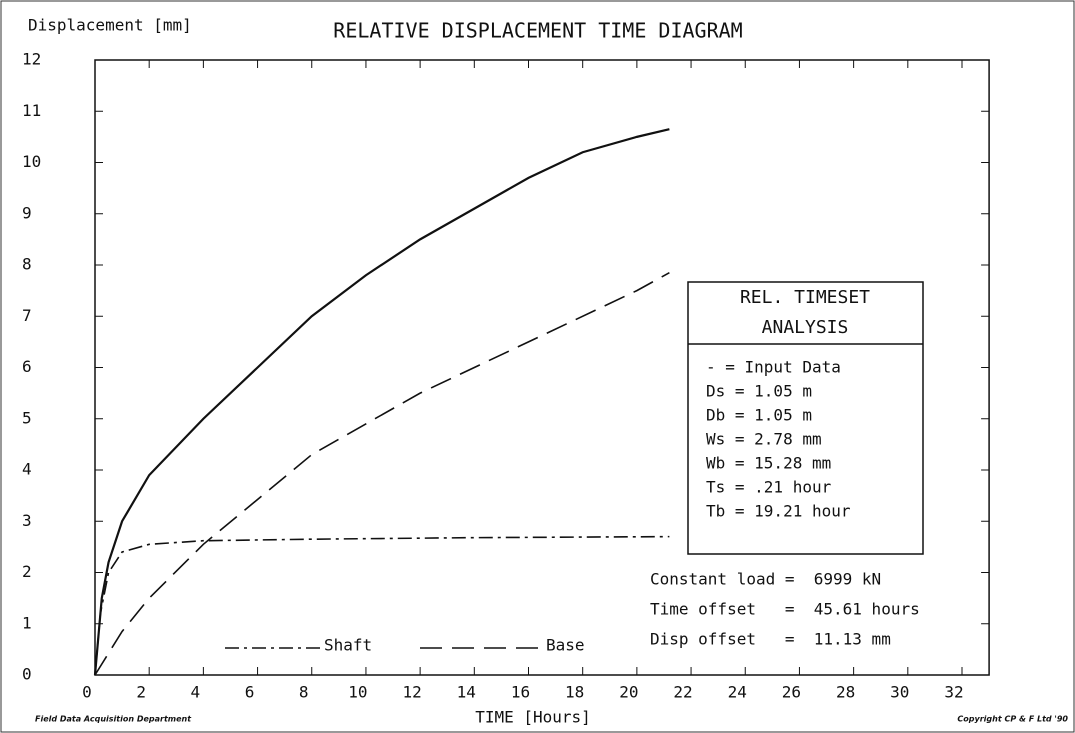 Image resolution: width=1075 pixels, height=733 pixels. I want to click on info-box-line: Tb = 19.21 hour, so click(778, 511).